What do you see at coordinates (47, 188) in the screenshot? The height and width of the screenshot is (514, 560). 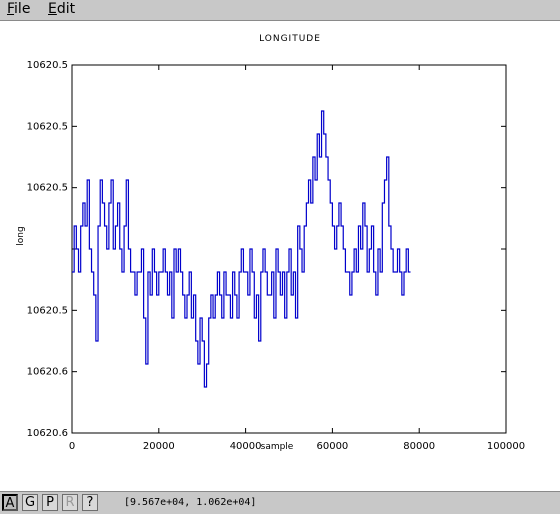 I see `y-tick-label-4: 10620.5` at bounding box center [47, 188].